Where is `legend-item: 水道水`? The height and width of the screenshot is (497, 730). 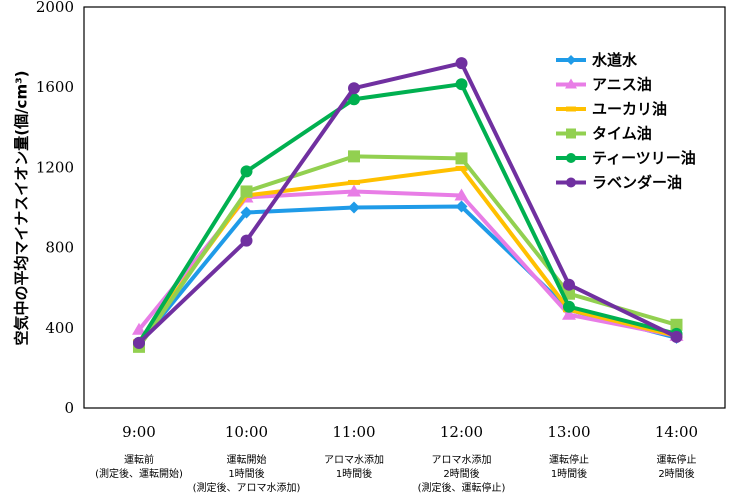 legend-item: 水道水 is located at coordinates (597, 60).